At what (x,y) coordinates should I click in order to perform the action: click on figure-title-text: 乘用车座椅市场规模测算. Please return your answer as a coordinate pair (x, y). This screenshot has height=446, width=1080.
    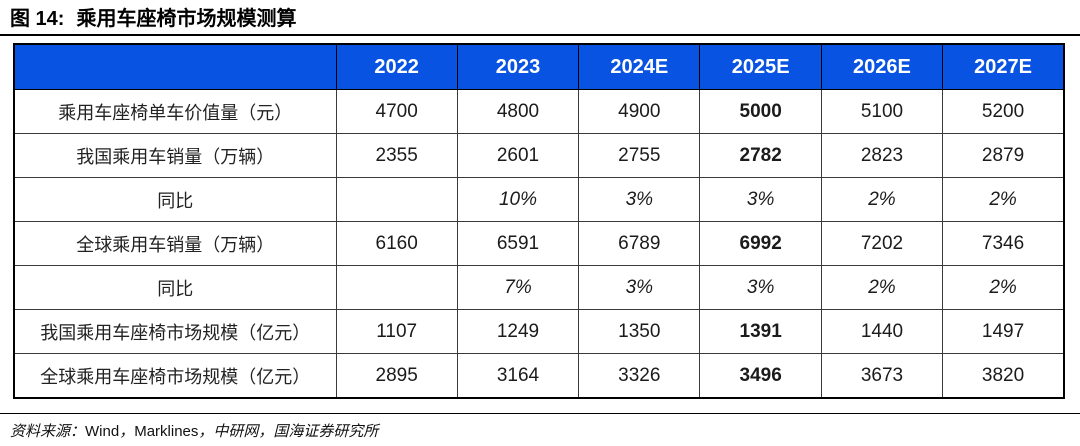
    Looking at the image, I should click on (186, 19).